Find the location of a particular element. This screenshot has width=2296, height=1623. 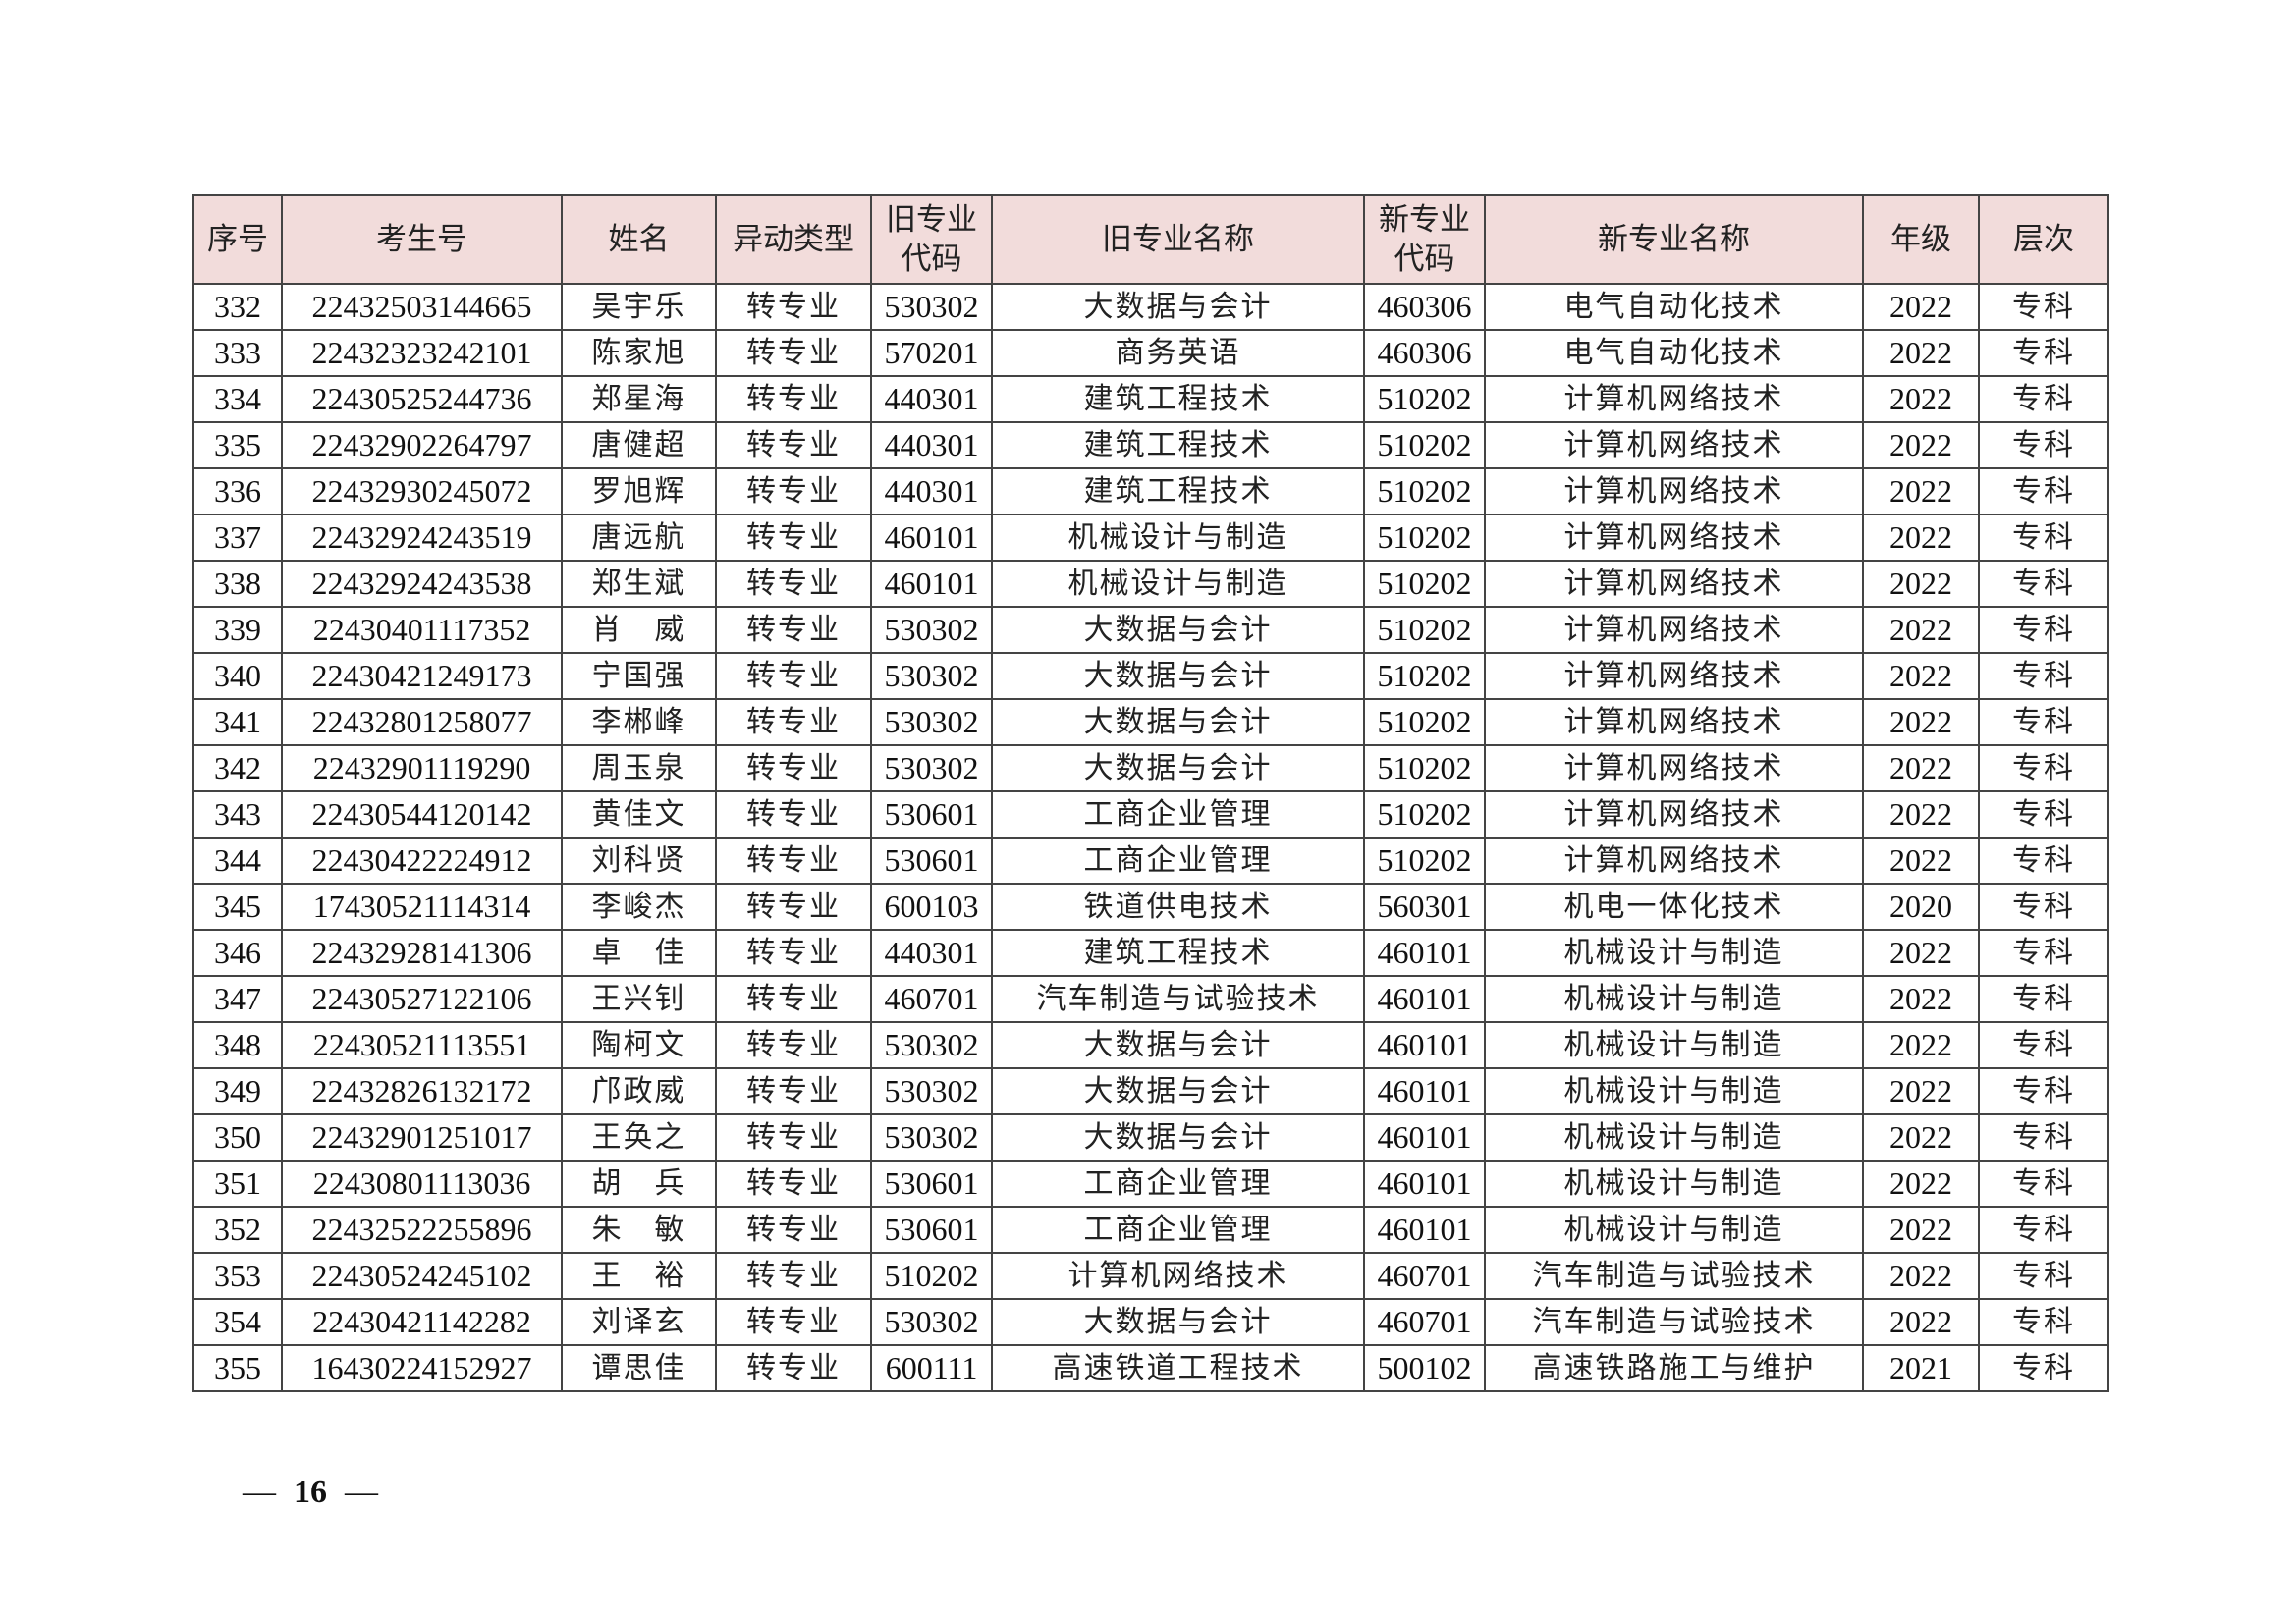

cell-new-major-code: 460701 is located at coordinates (1424, 1322).